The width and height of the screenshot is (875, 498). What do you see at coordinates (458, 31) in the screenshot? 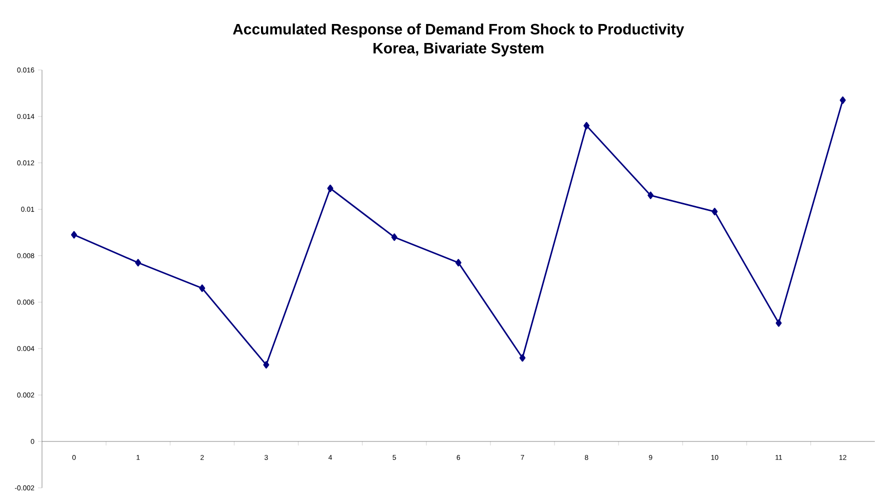
I see `chart-title: Accumulated Response of Demand From Shock to Productivity` at bounding box center [458, 31].